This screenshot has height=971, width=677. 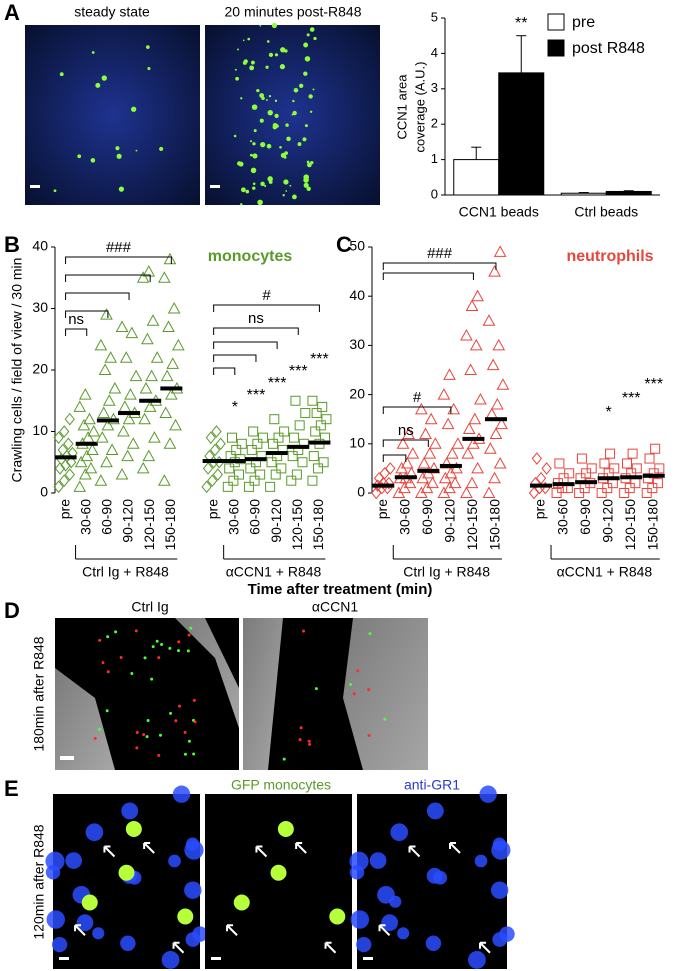 What do you see at coordinates (562, 517) in the screenshot?
I see `x-tick-label: 30-60` at bounding box center [562, 517].